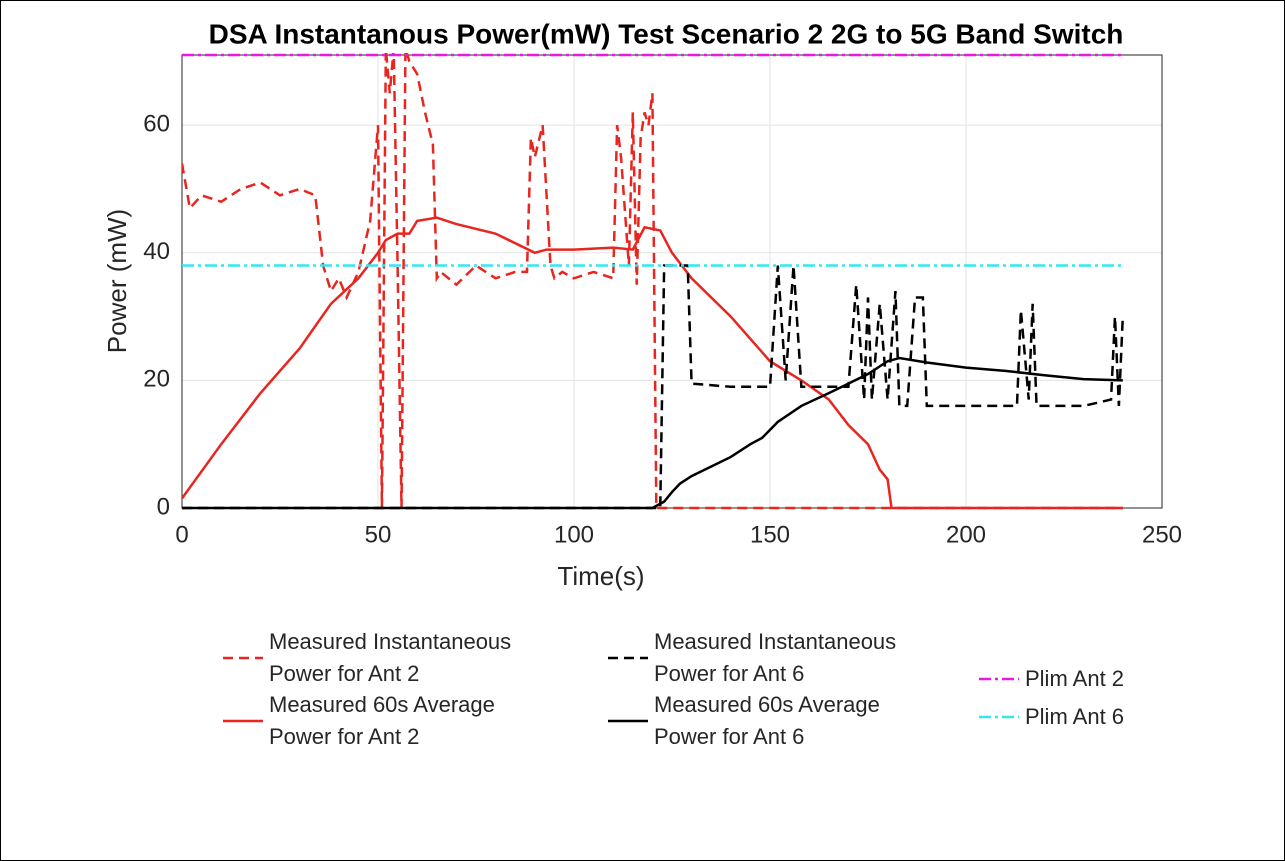  I want to click on legend-label: Measured Instantaneous Power for Ant 2, so click(390, 657).